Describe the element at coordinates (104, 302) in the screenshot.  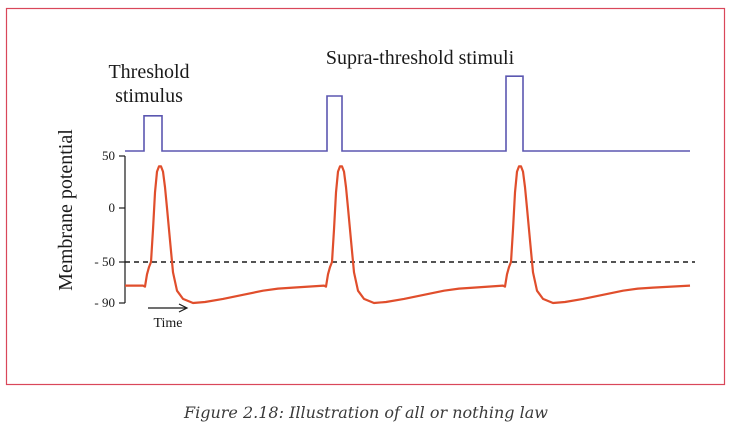
I see `y-tick-label: - 90` at that location.